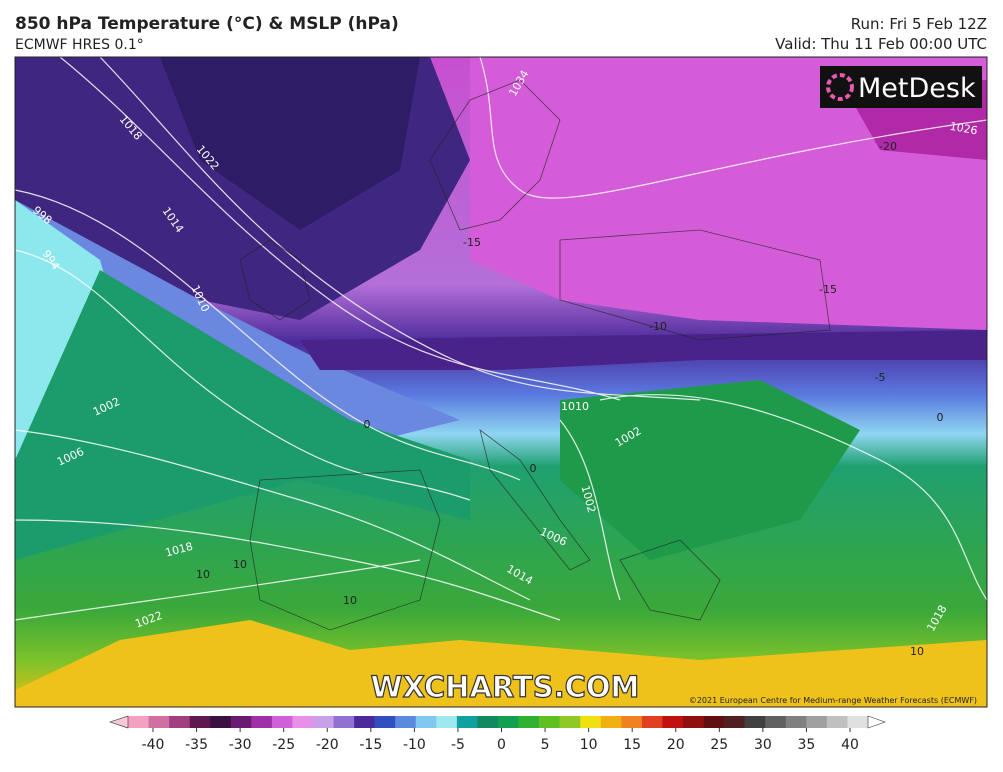  I want to click on logo: MetDesk, so click(917, 88).